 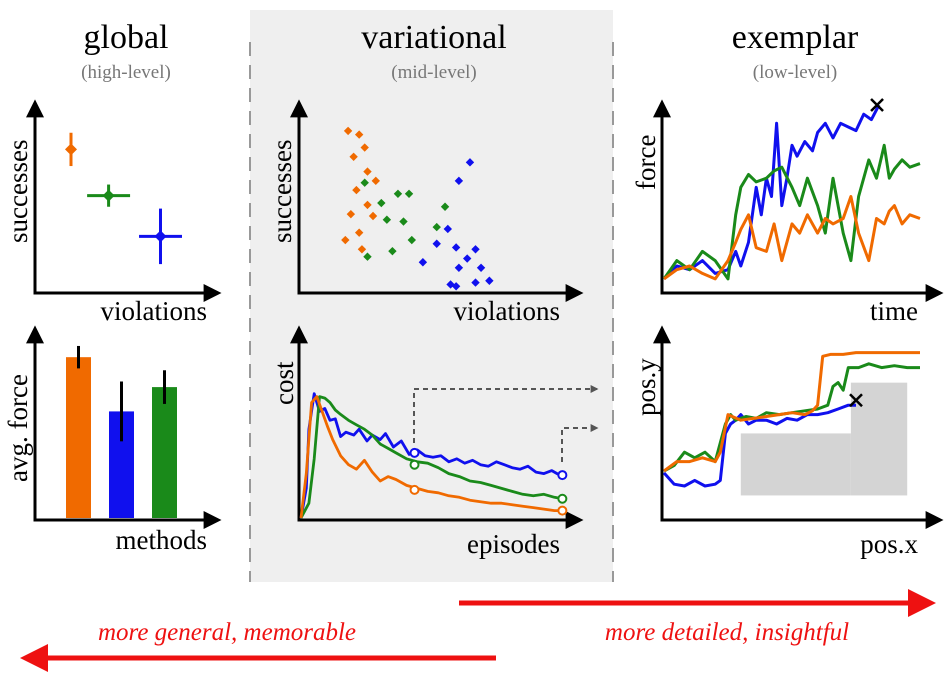 I want to click on v-scatter-axes, so click(x=437, y=200).